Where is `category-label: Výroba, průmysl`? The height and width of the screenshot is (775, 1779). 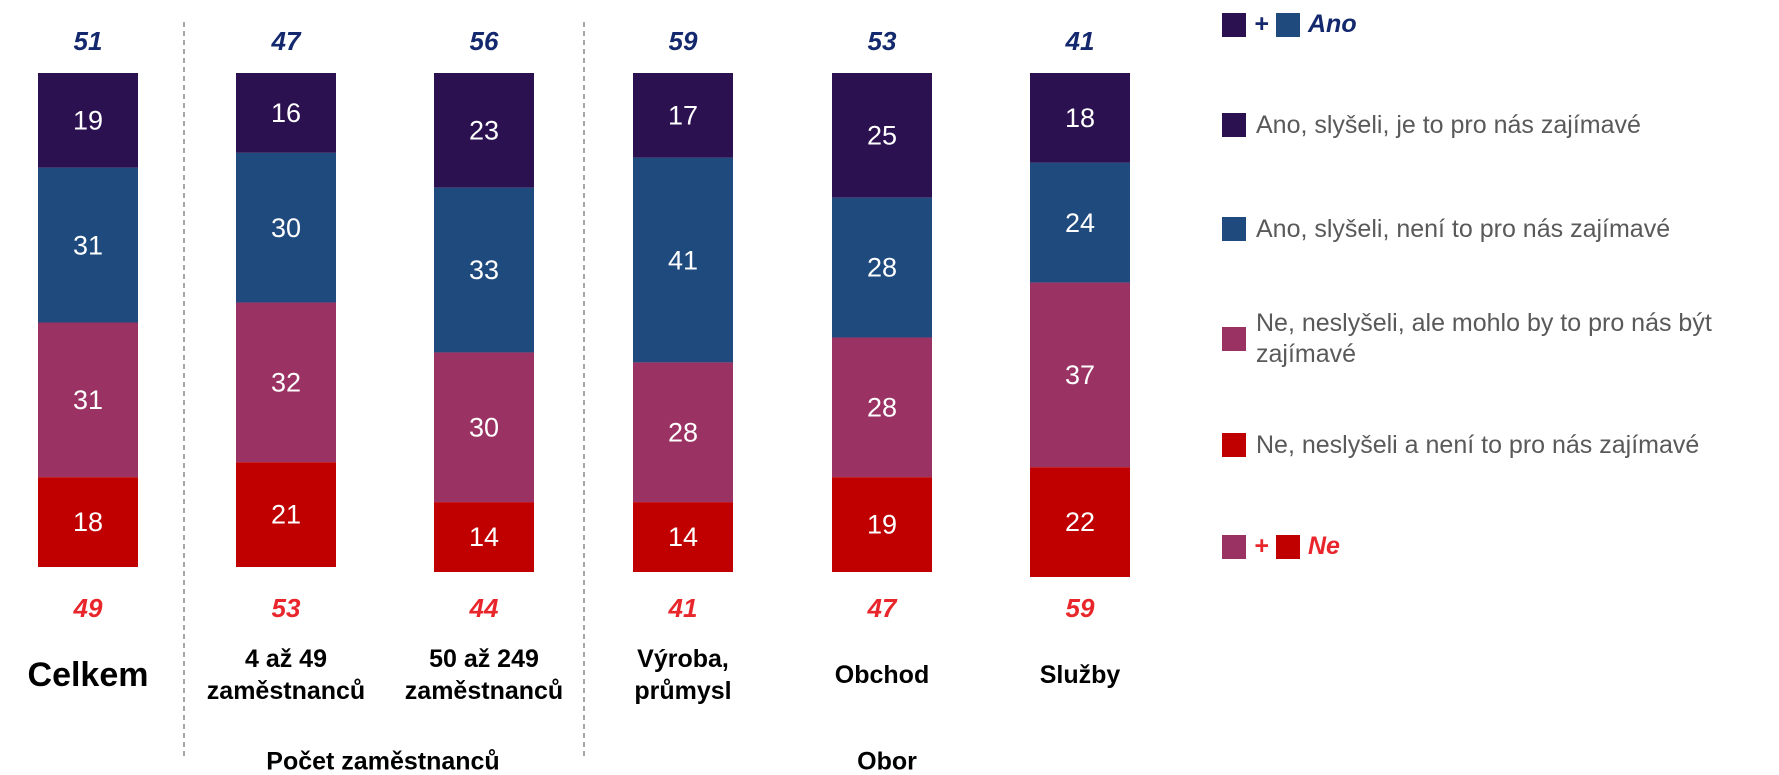
category-label: Výroba, průmysl is located at coordinates (683, 675).